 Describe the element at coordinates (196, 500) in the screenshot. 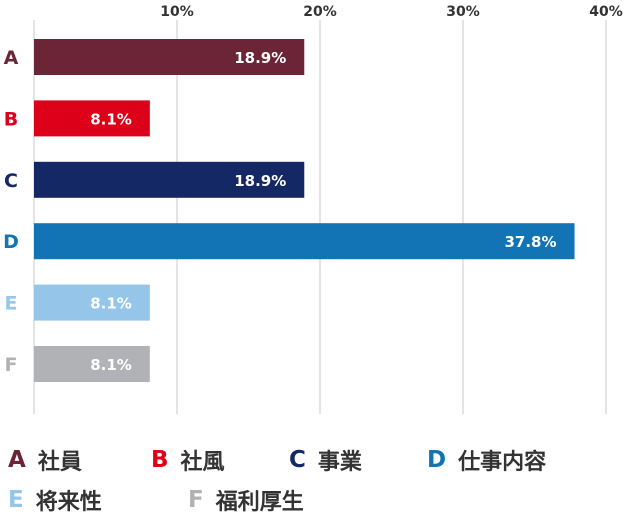

I see `legend-letter-f: F` at that location.